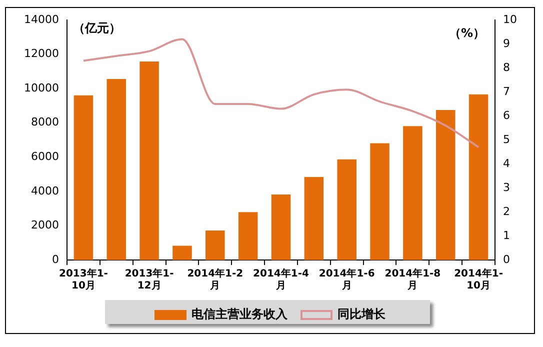 This screenshot has width=543, height=347. I want to click on y2-tick-label: 2, so click(506, 211).